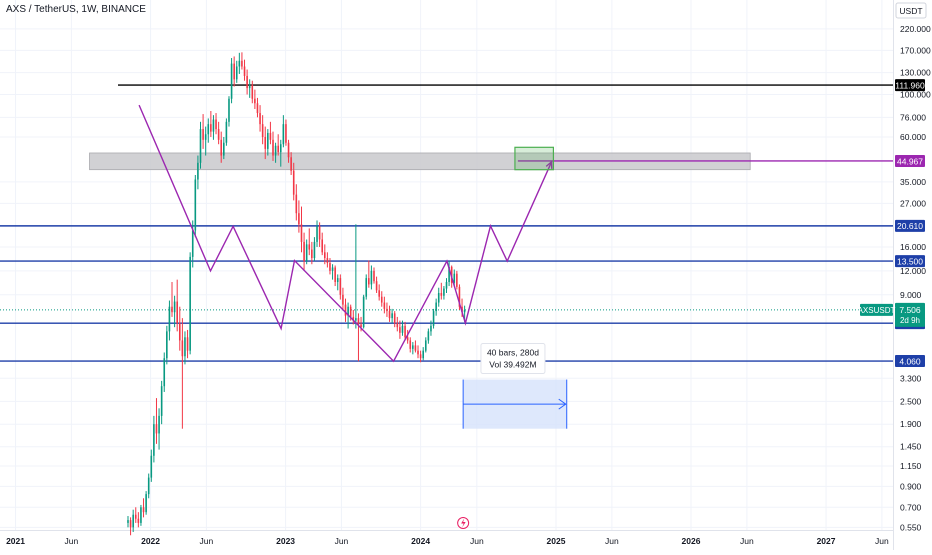 The width and height of the screenshot is (932, 555). What do you see at coordinates (534, 158) in the screenshot?
I see `target-box` at bounding box center [534, 158].